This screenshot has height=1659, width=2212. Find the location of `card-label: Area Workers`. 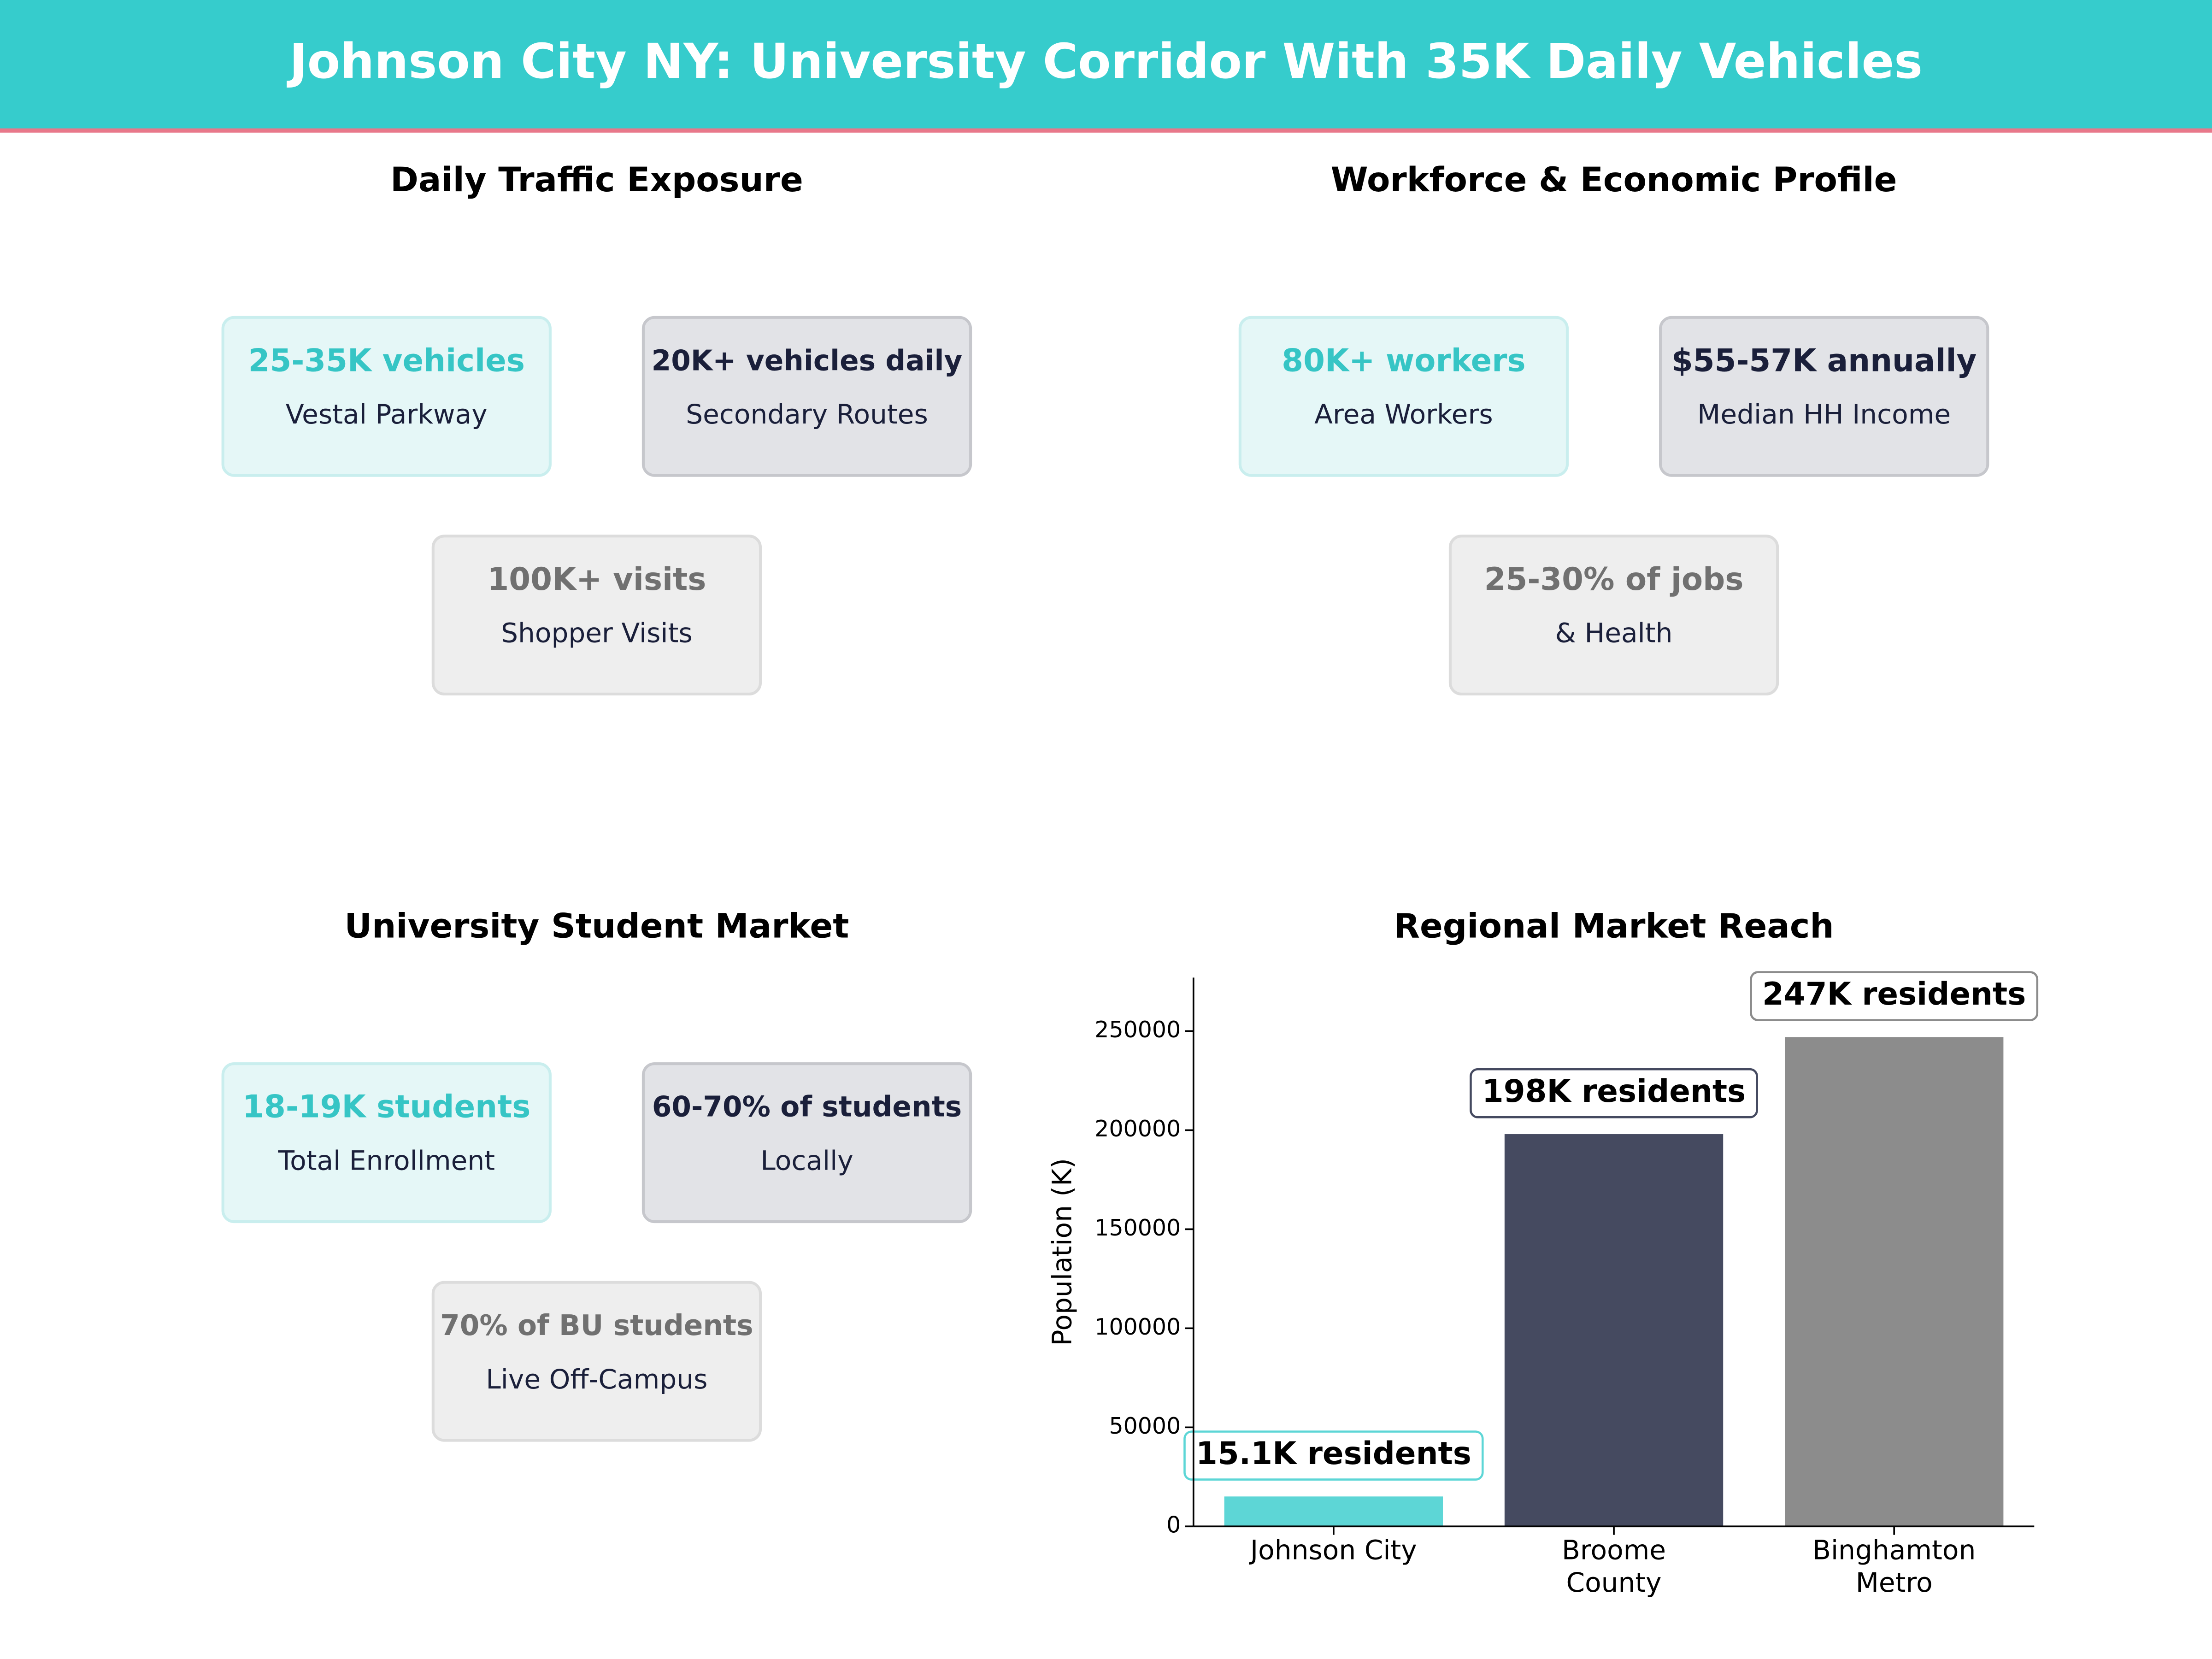

card-label: Area Workers is located at coordinates (1403, 414).